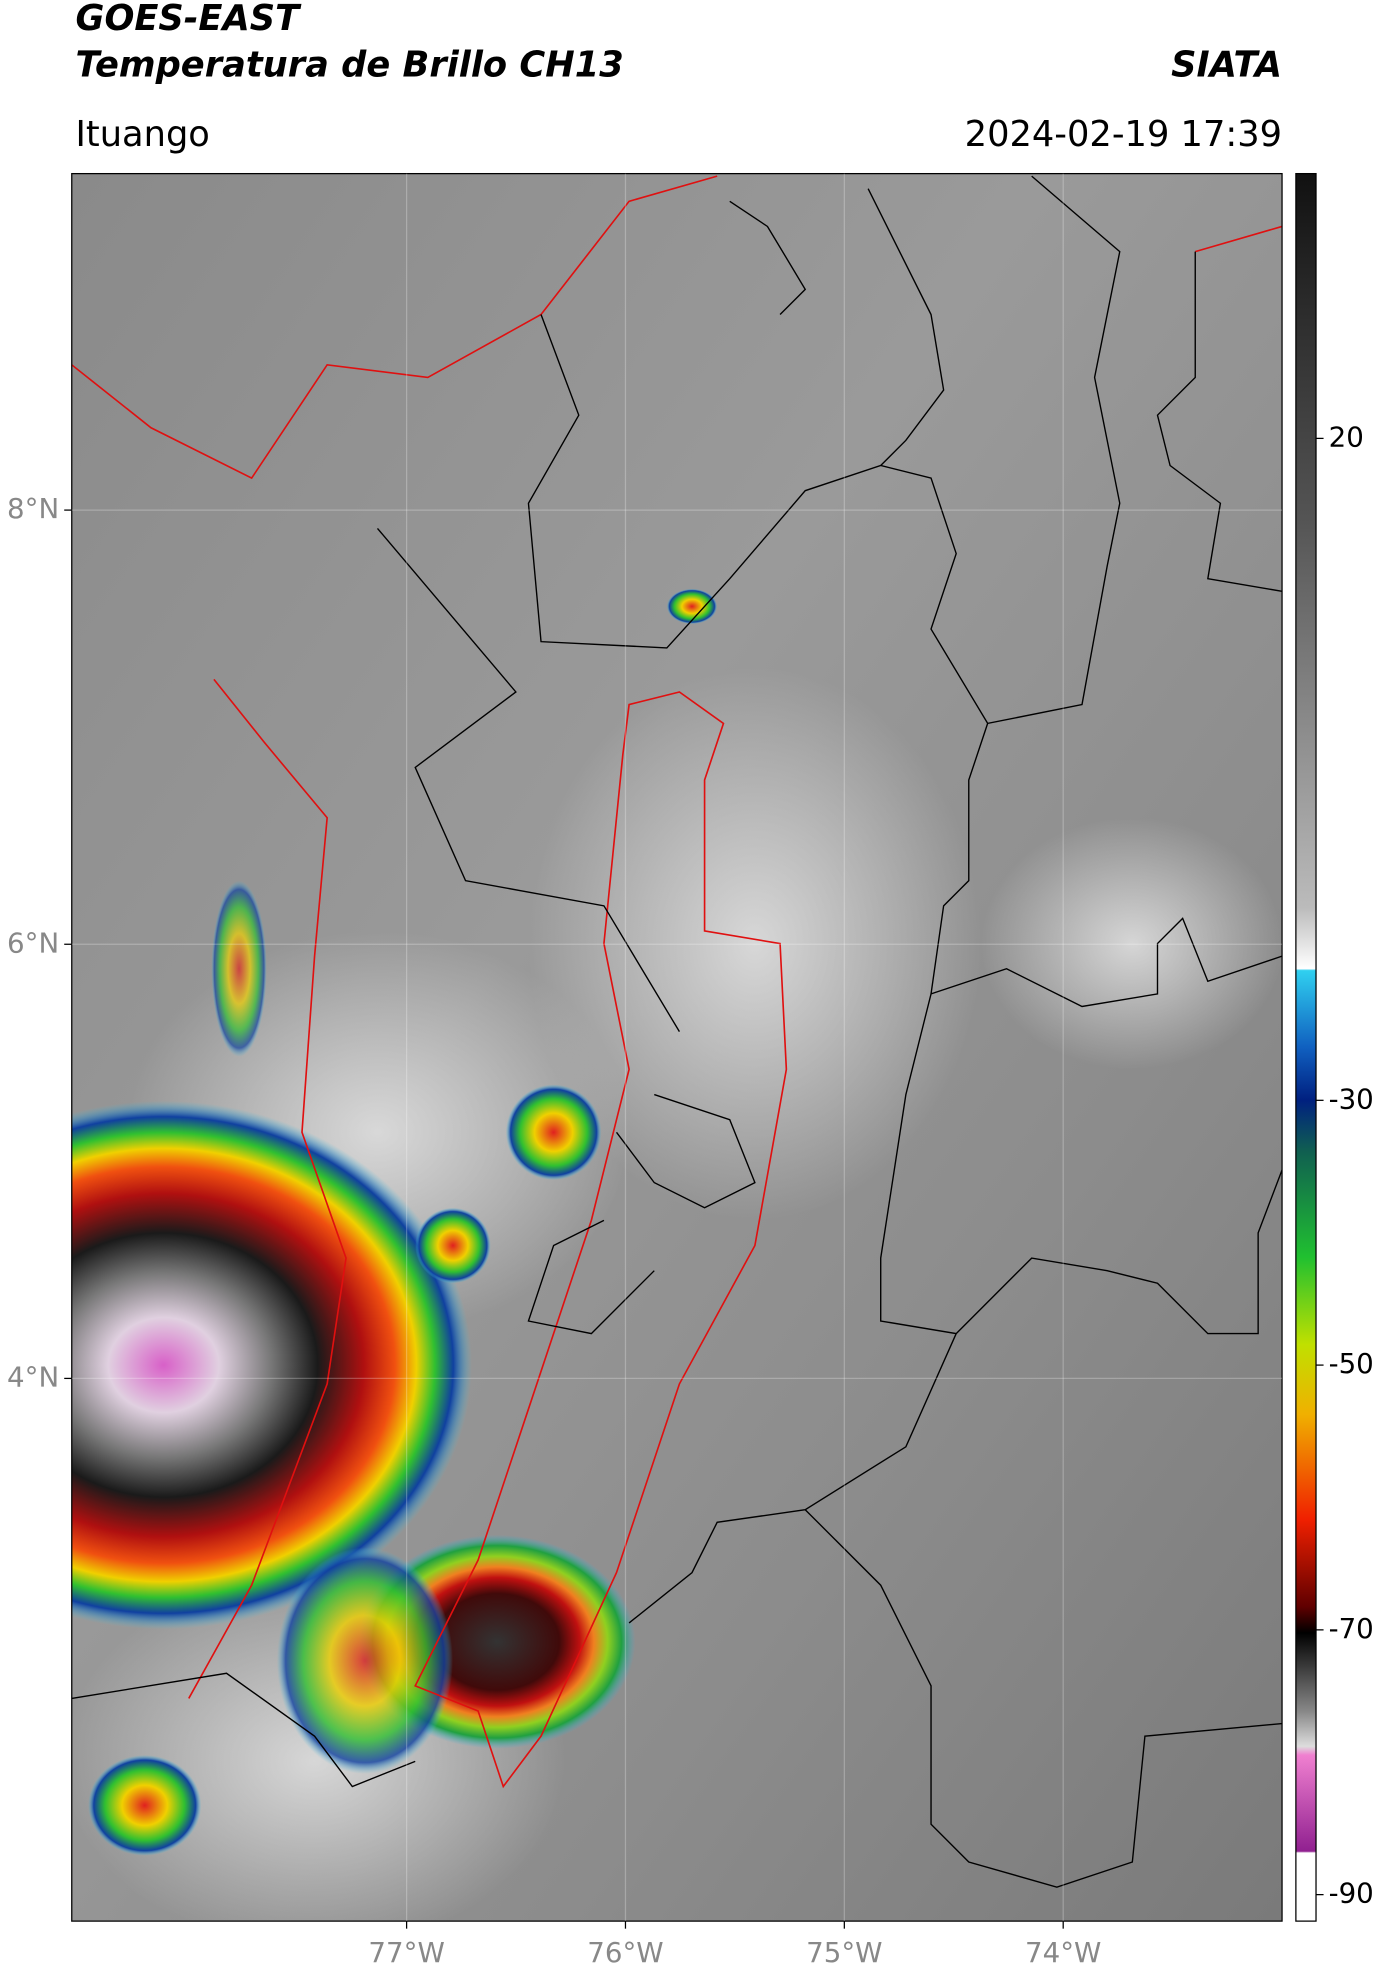 Image resolution: width=1384 pixels, height=1985 pixels. Describe the element at coordinates (1306, 1047) in the screenshot. I see `colorbar` at that location.